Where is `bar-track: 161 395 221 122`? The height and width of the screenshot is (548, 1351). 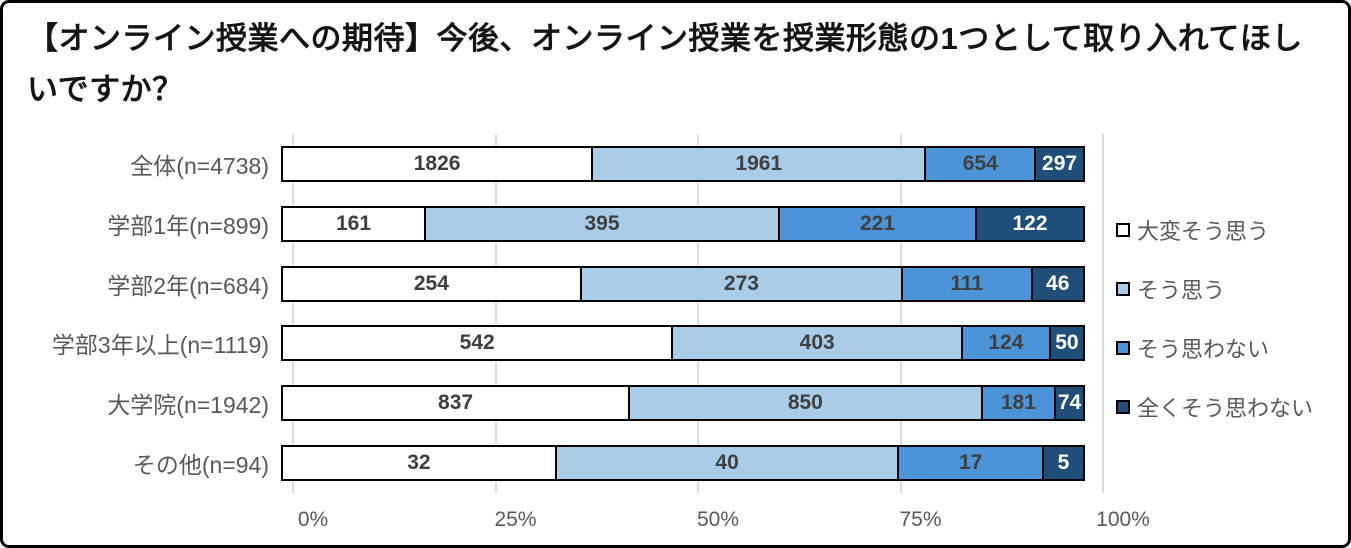 bar-track: 161 395 221 122 is located at coordinates (686, 223).